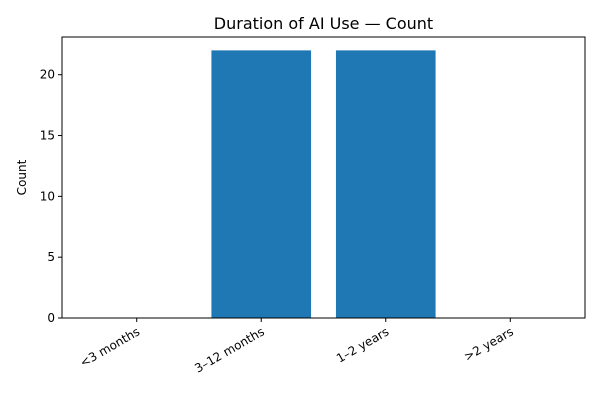 The width and height of the screenshot is (600, 400). What do you see at coordinates (296, 347) in the screenshot?
I see `x-axis: <3 months 3–12 months 1–2 years >2 years` at bounding box center [296, 347].